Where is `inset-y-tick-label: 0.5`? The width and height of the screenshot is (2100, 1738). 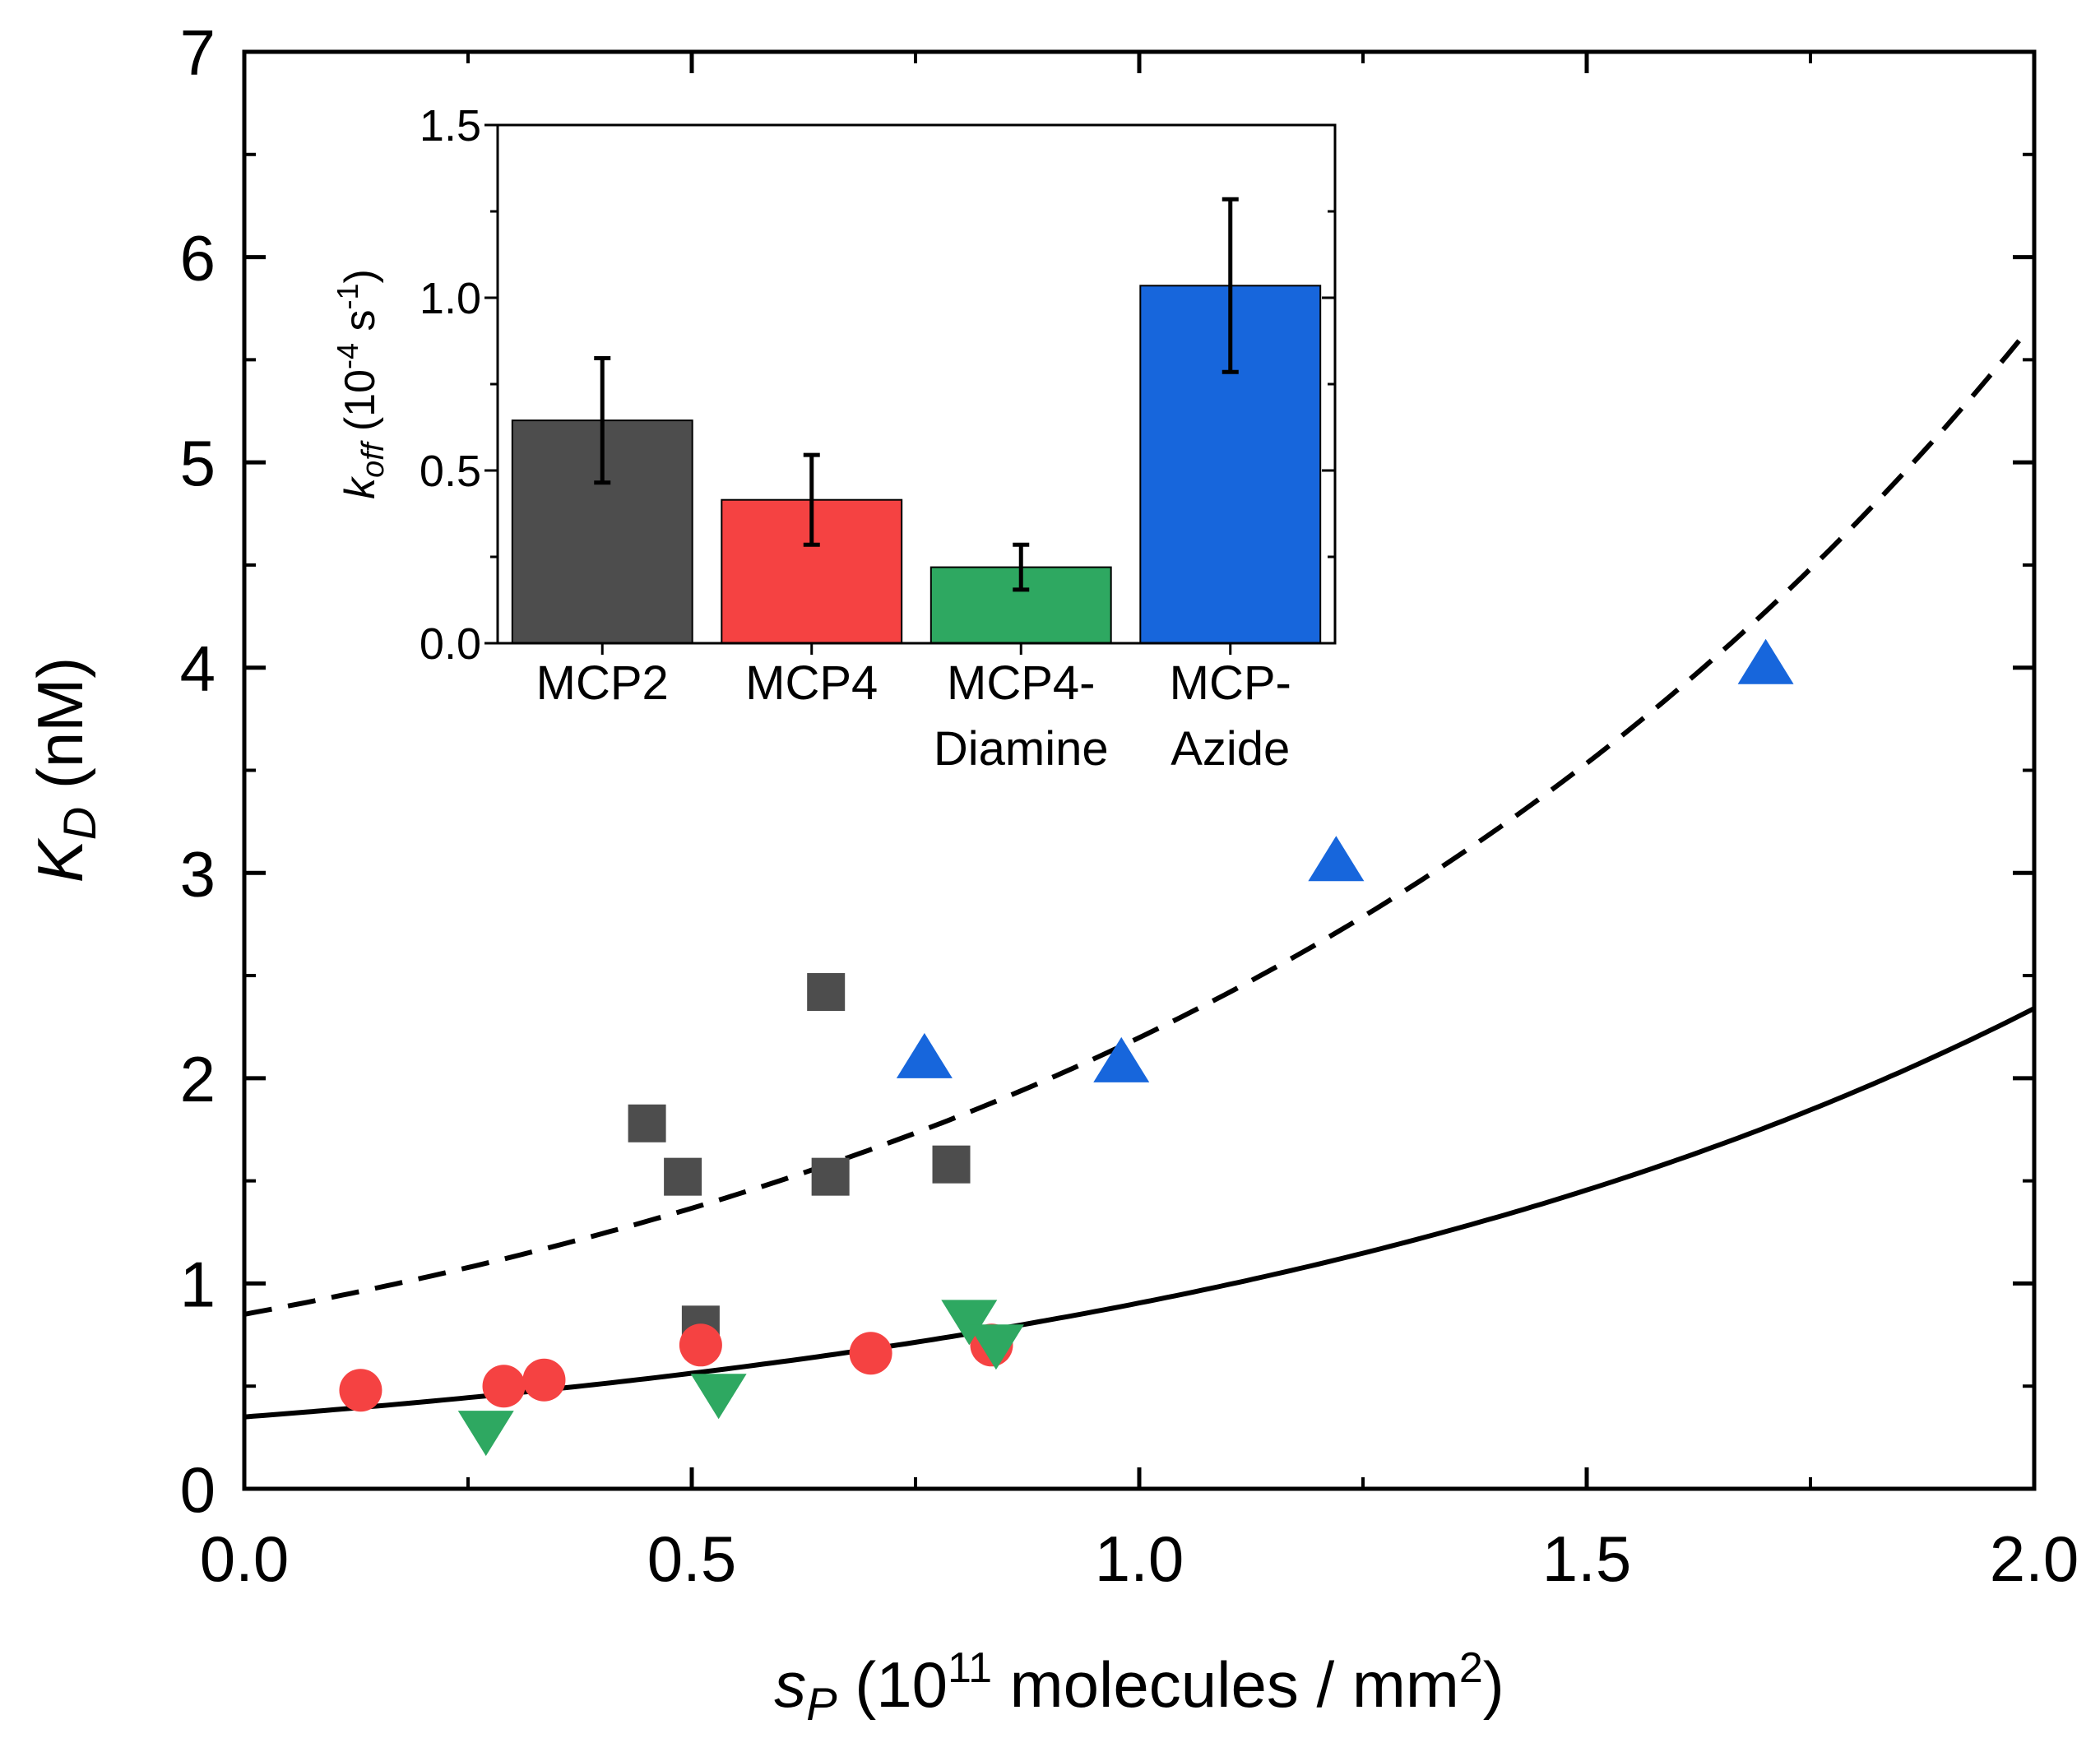 inset-y-tick-label: 0.5 is located at coordinates (450, 471).